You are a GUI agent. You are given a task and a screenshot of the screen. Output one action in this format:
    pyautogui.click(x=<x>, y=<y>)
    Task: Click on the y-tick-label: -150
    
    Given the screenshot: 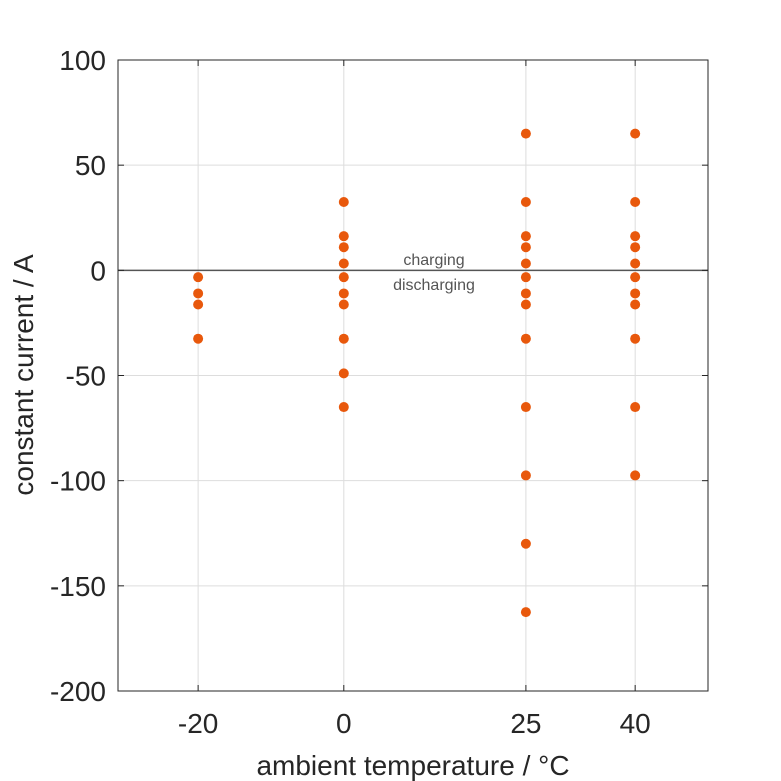 What is the action you would take?
    pyautogui.click(x=78, y=586)
    